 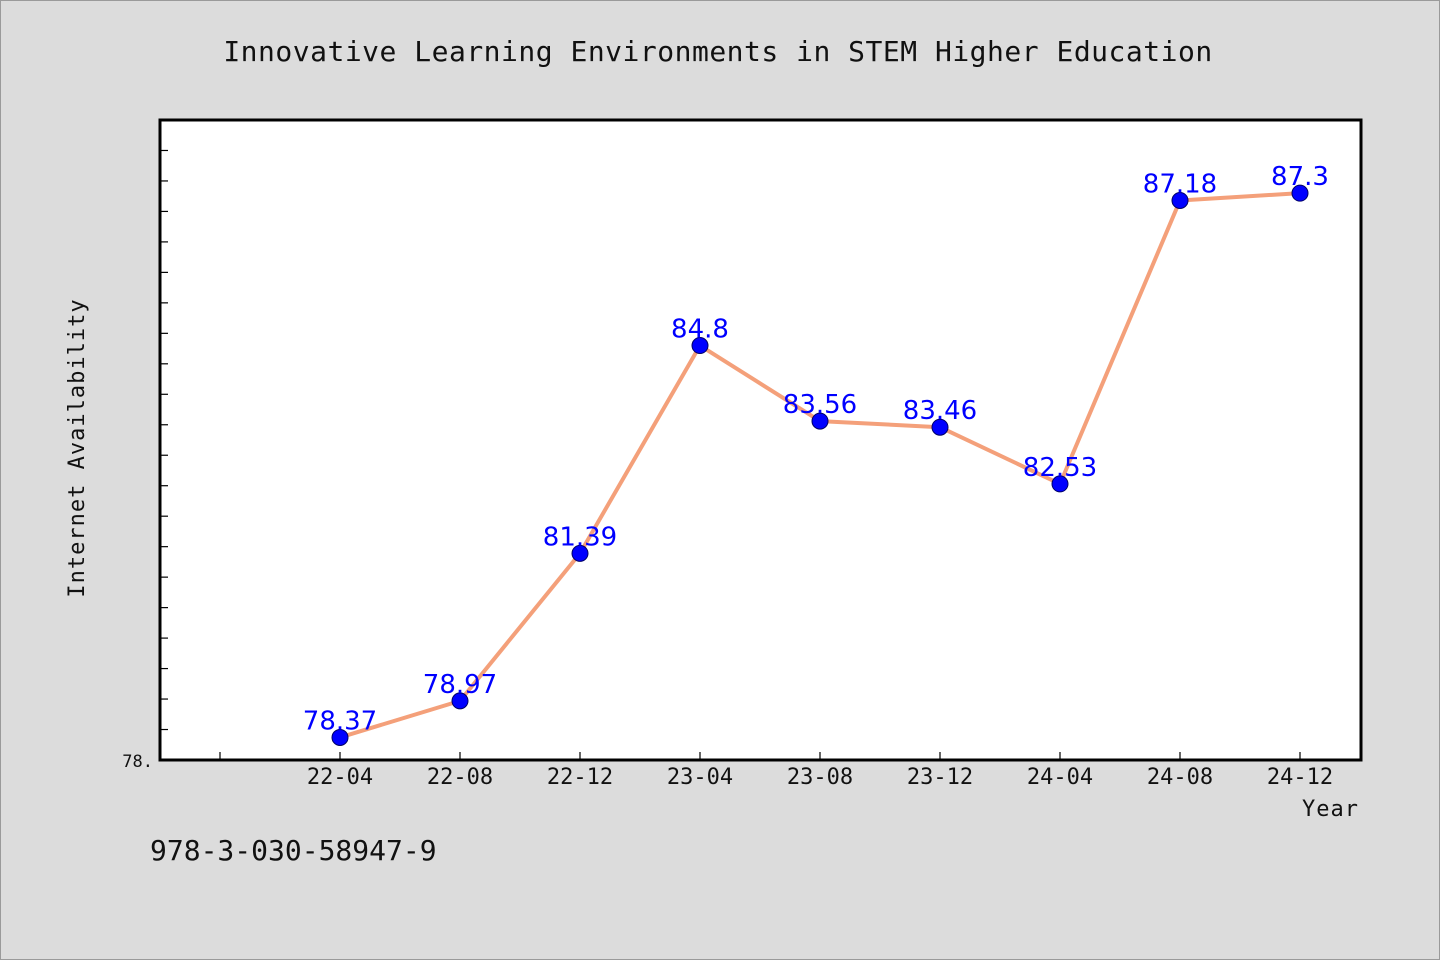 I want to click on data-label: 87.18, so click(x=1180, y=184).